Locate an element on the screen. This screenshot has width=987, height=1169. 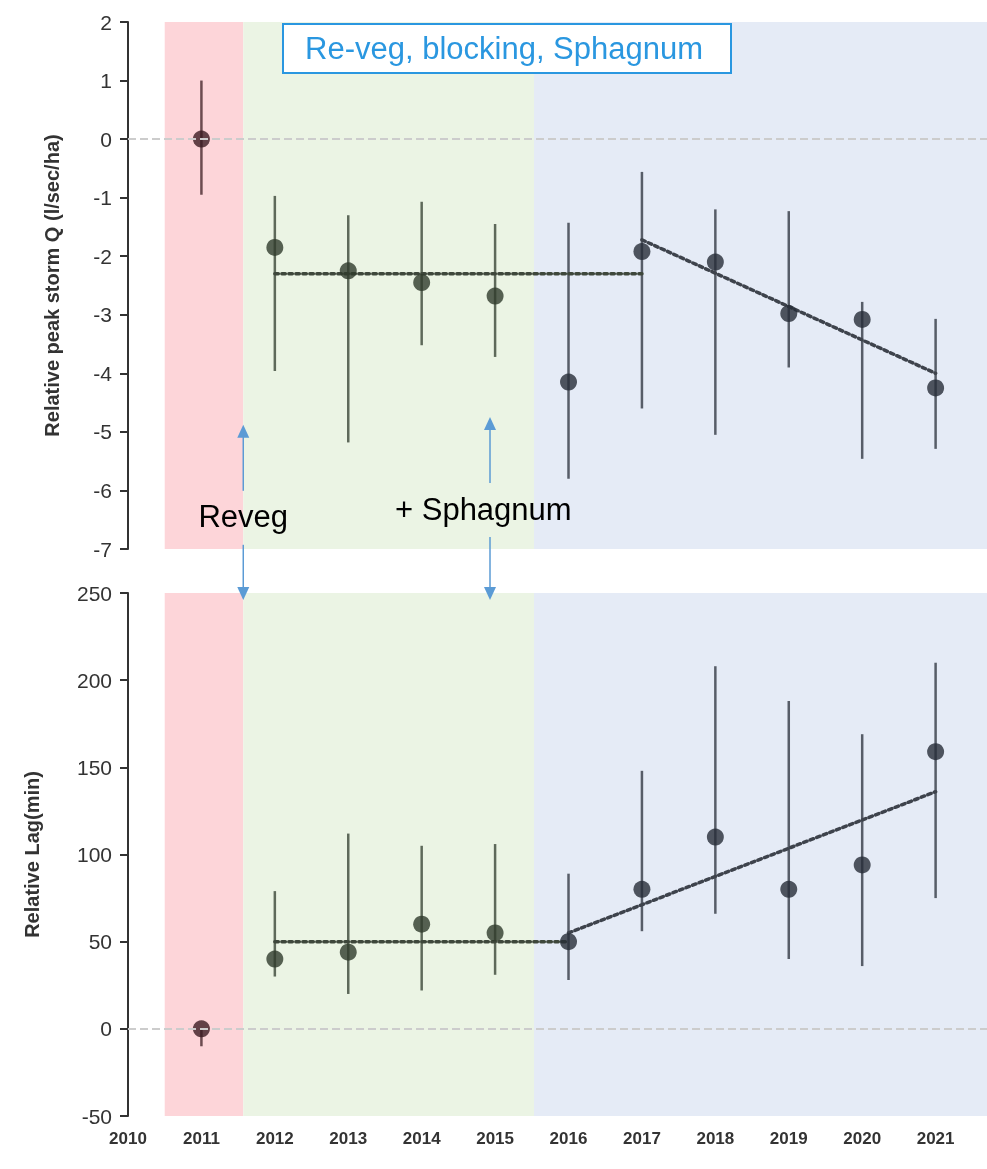
x-tick-label: 2018 is located at coordinates (715, 1138).